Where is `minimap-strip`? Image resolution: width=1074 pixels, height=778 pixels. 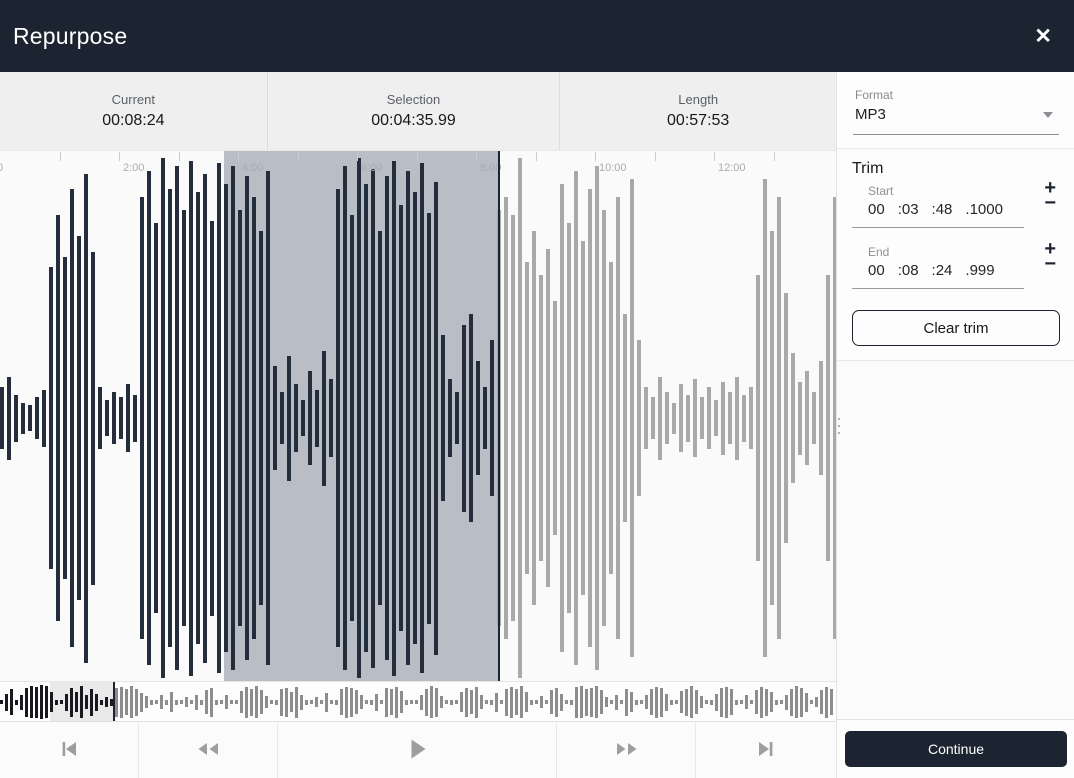 minimap-strip is located at coordinates (418, 701).